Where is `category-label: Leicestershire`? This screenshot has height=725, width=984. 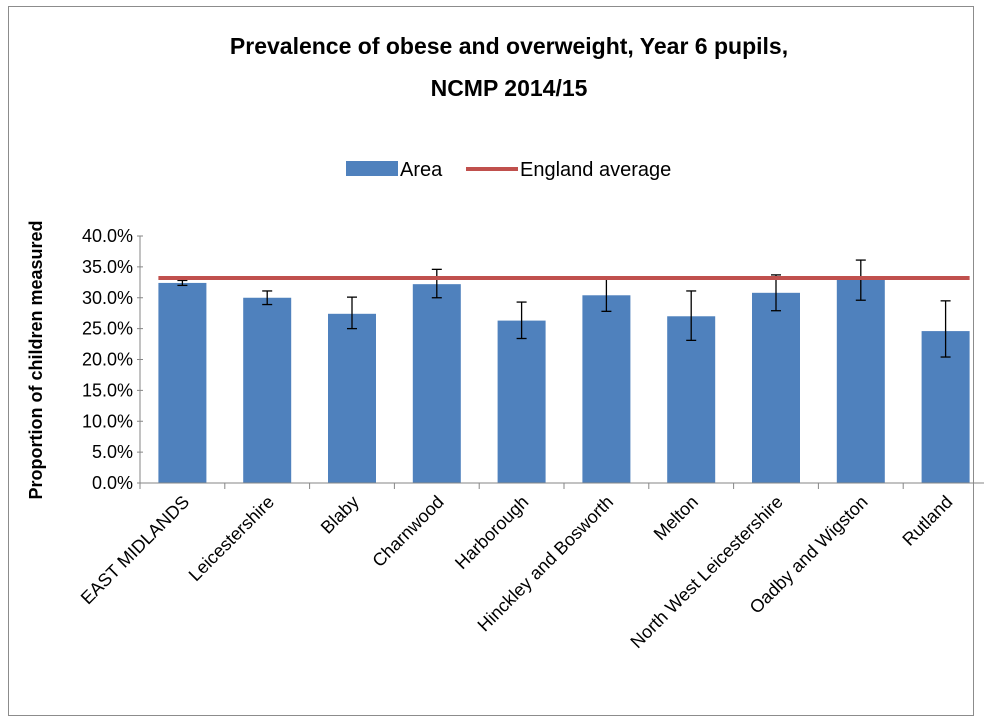
category-label: Leicestershire is located at coordinates (231, 538).